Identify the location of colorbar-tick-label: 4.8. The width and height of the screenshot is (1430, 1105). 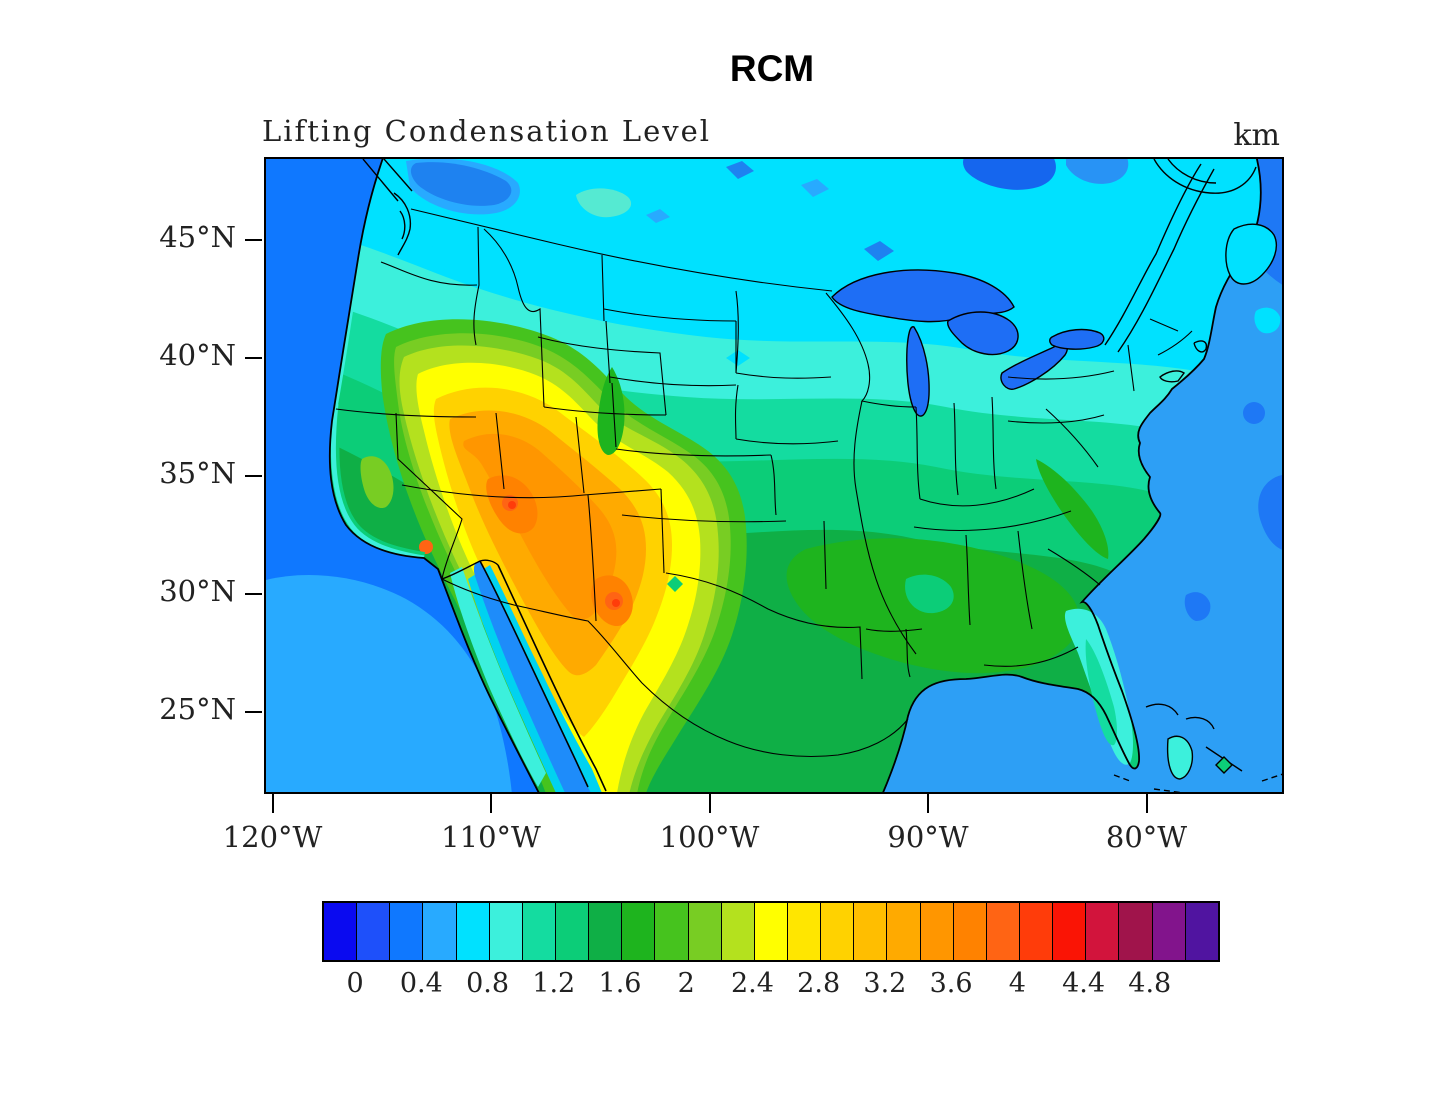
(1150, 983).